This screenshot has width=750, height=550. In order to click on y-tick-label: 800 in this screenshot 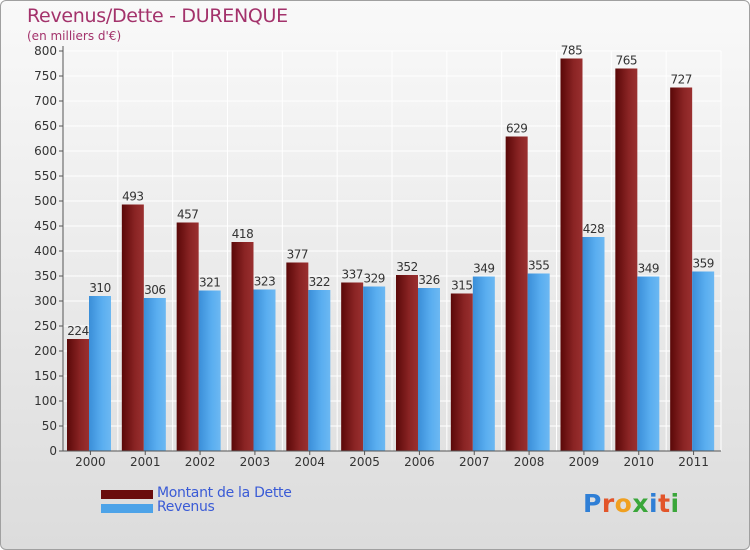, I will do `click(45, 51)`.